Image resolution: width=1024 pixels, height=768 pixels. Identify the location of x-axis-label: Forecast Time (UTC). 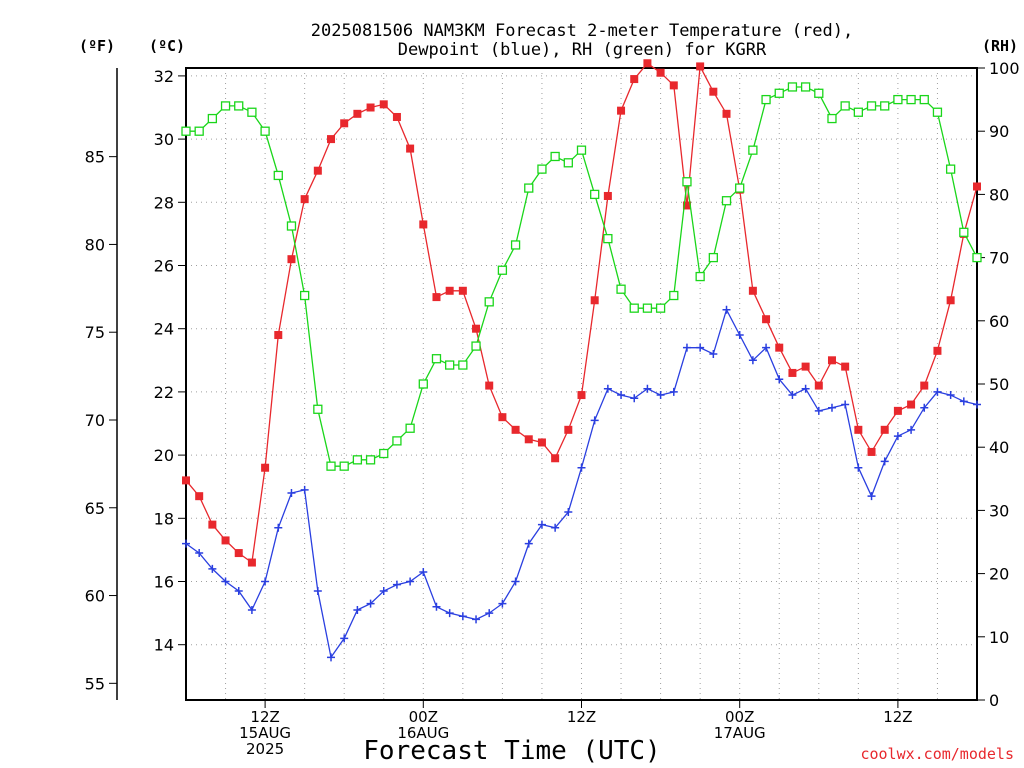
(511, 751).